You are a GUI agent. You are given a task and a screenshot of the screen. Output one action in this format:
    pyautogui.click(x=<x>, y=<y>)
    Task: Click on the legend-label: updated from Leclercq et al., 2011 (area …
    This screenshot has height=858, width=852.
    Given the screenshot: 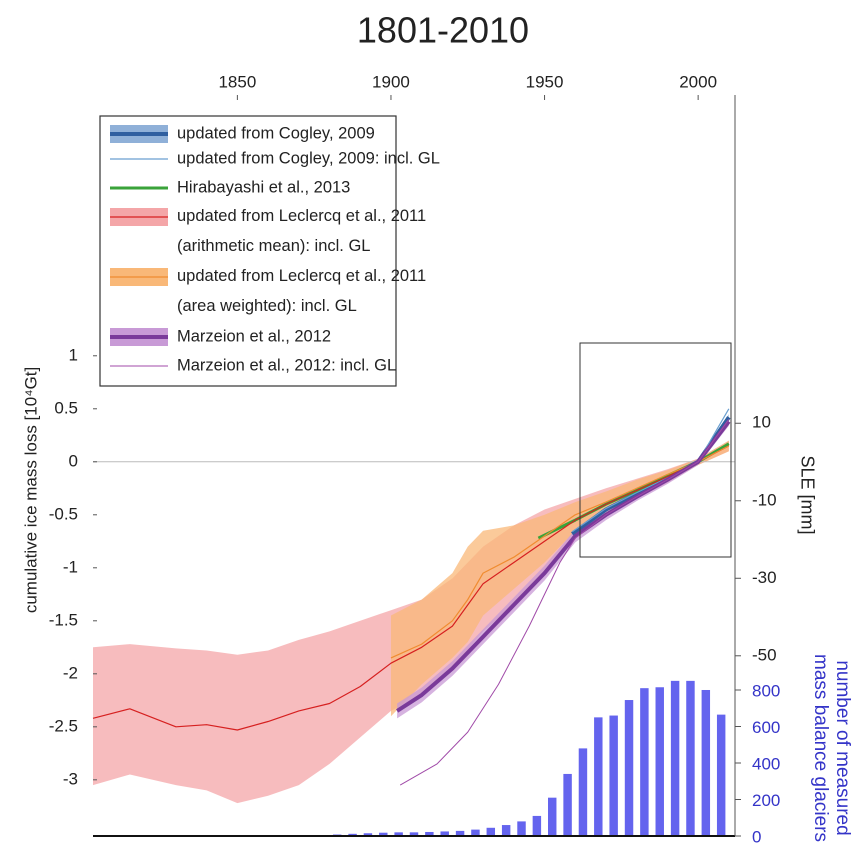 What is the action you would take?
    pyautogui.click(x=301, y=291)
    